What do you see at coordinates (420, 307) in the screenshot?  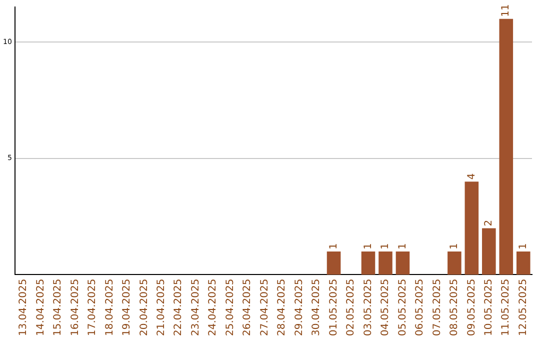 I see `x-tick-label: 06.05.2025` at bounding box center [420, 307].